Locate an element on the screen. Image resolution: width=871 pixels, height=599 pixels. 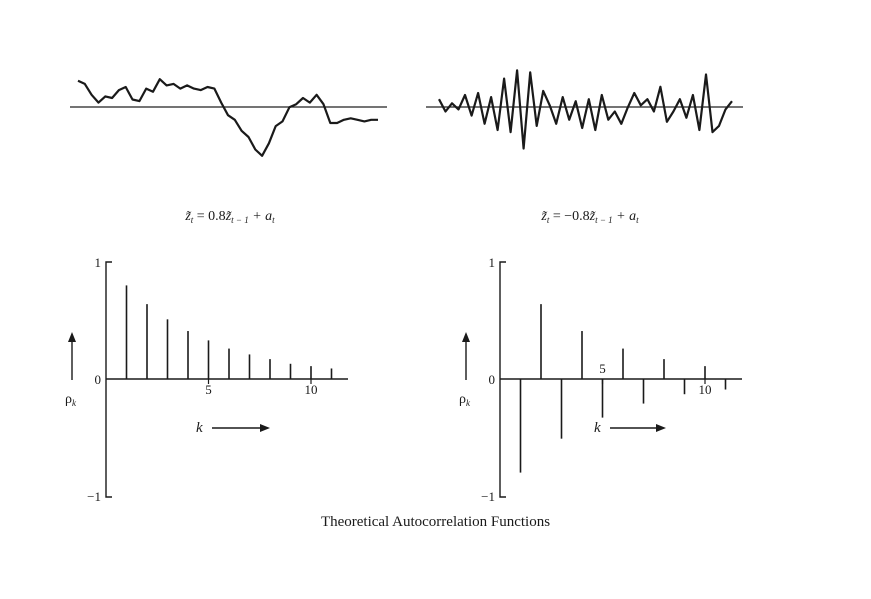
series-right-panel: z̃t = −0.8z̃t − 1 + at is located at coordinates (584, 147).